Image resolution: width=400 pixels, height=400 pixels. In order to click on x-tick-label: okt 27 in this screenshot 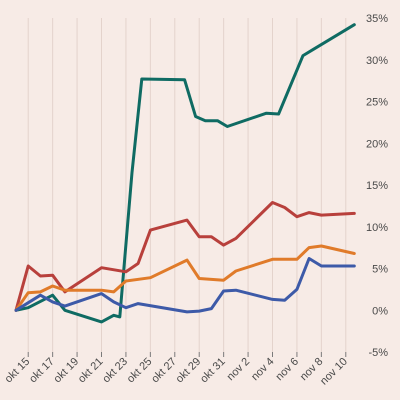, I will do `click(164, 371)`.